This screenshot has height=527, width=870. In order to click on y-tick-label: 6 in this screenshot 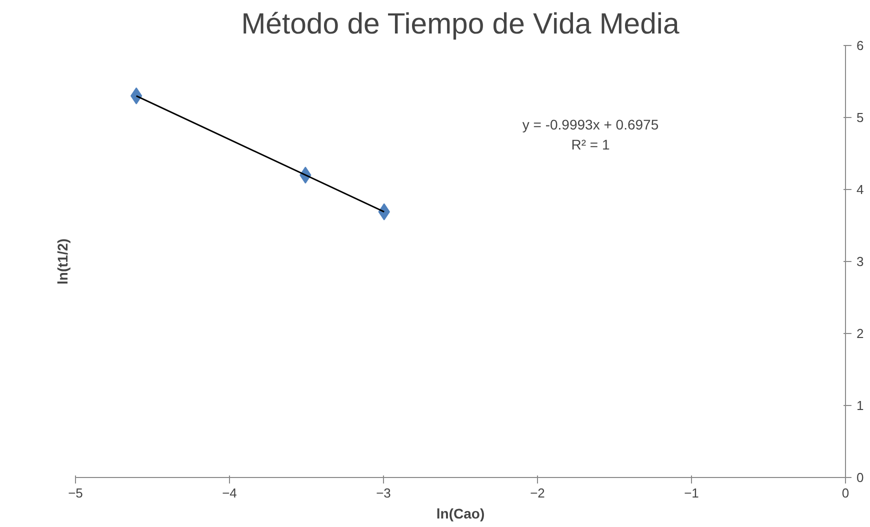, I will do `click(860, 45)`.